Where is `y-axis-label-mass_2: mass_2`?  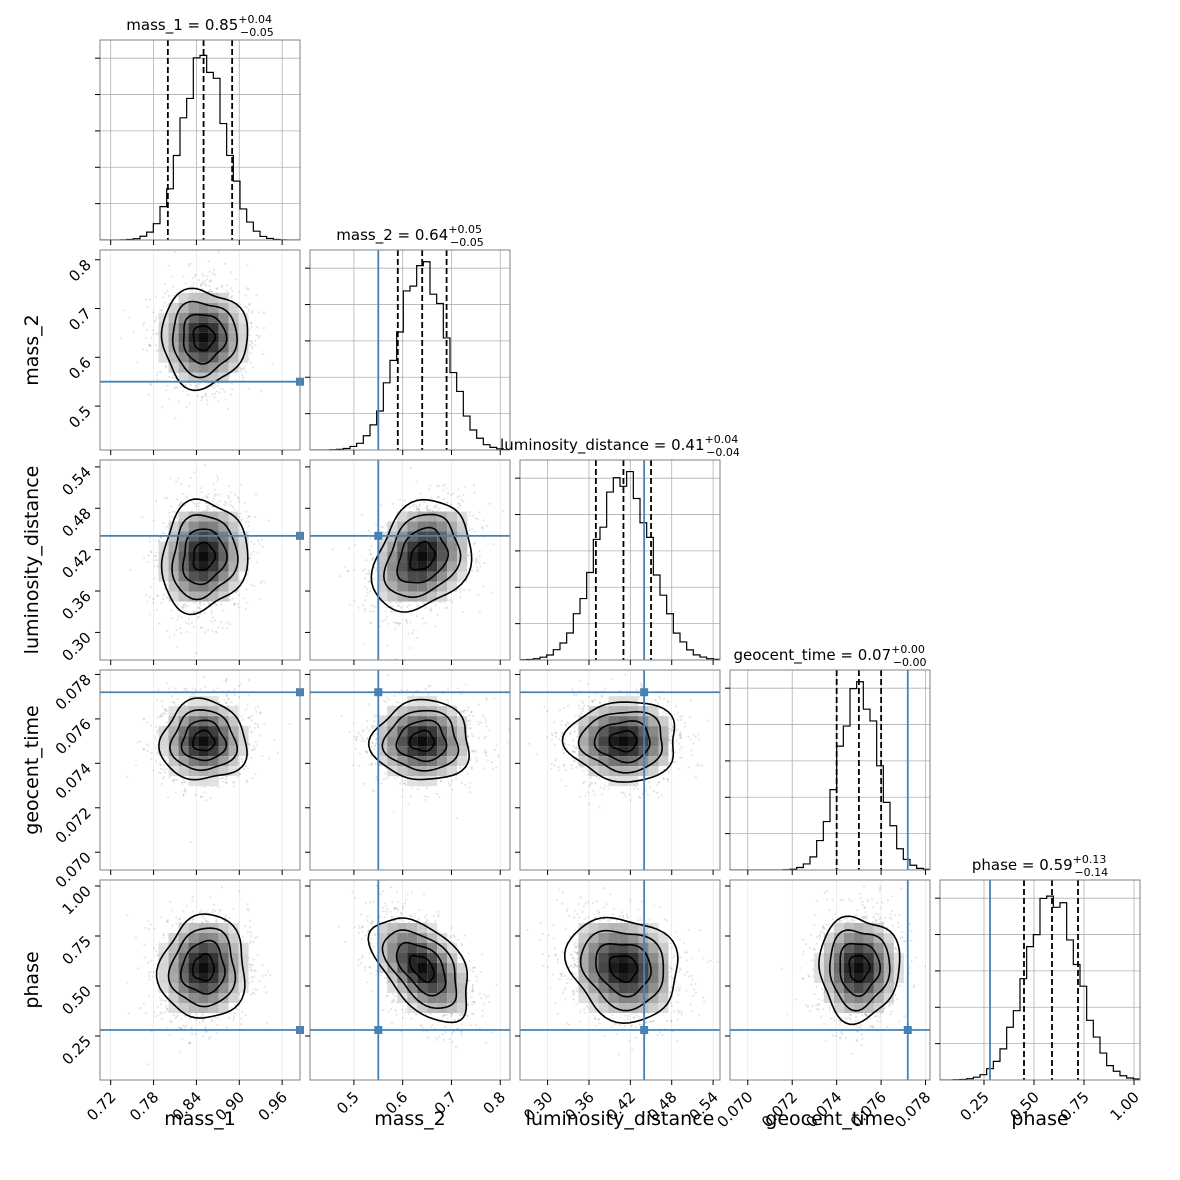 y-axis-label-mass_2: mass_2 is located at coordinates (32, 350).